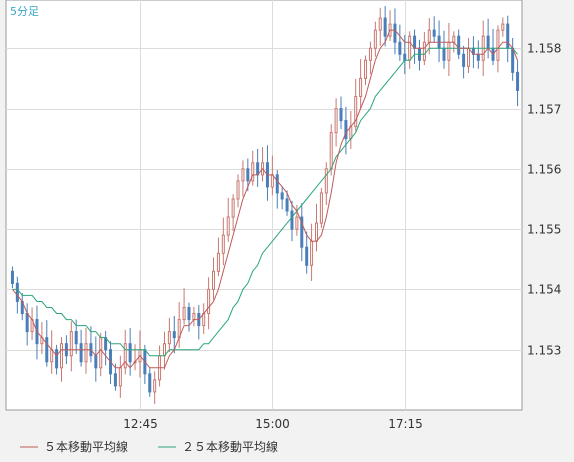 The image size is (574, 462). Describe the element at coordinates (149, 446) in the screenshot. I see `legend: ５本移動平均線 ２５本移動平均線` at that location.